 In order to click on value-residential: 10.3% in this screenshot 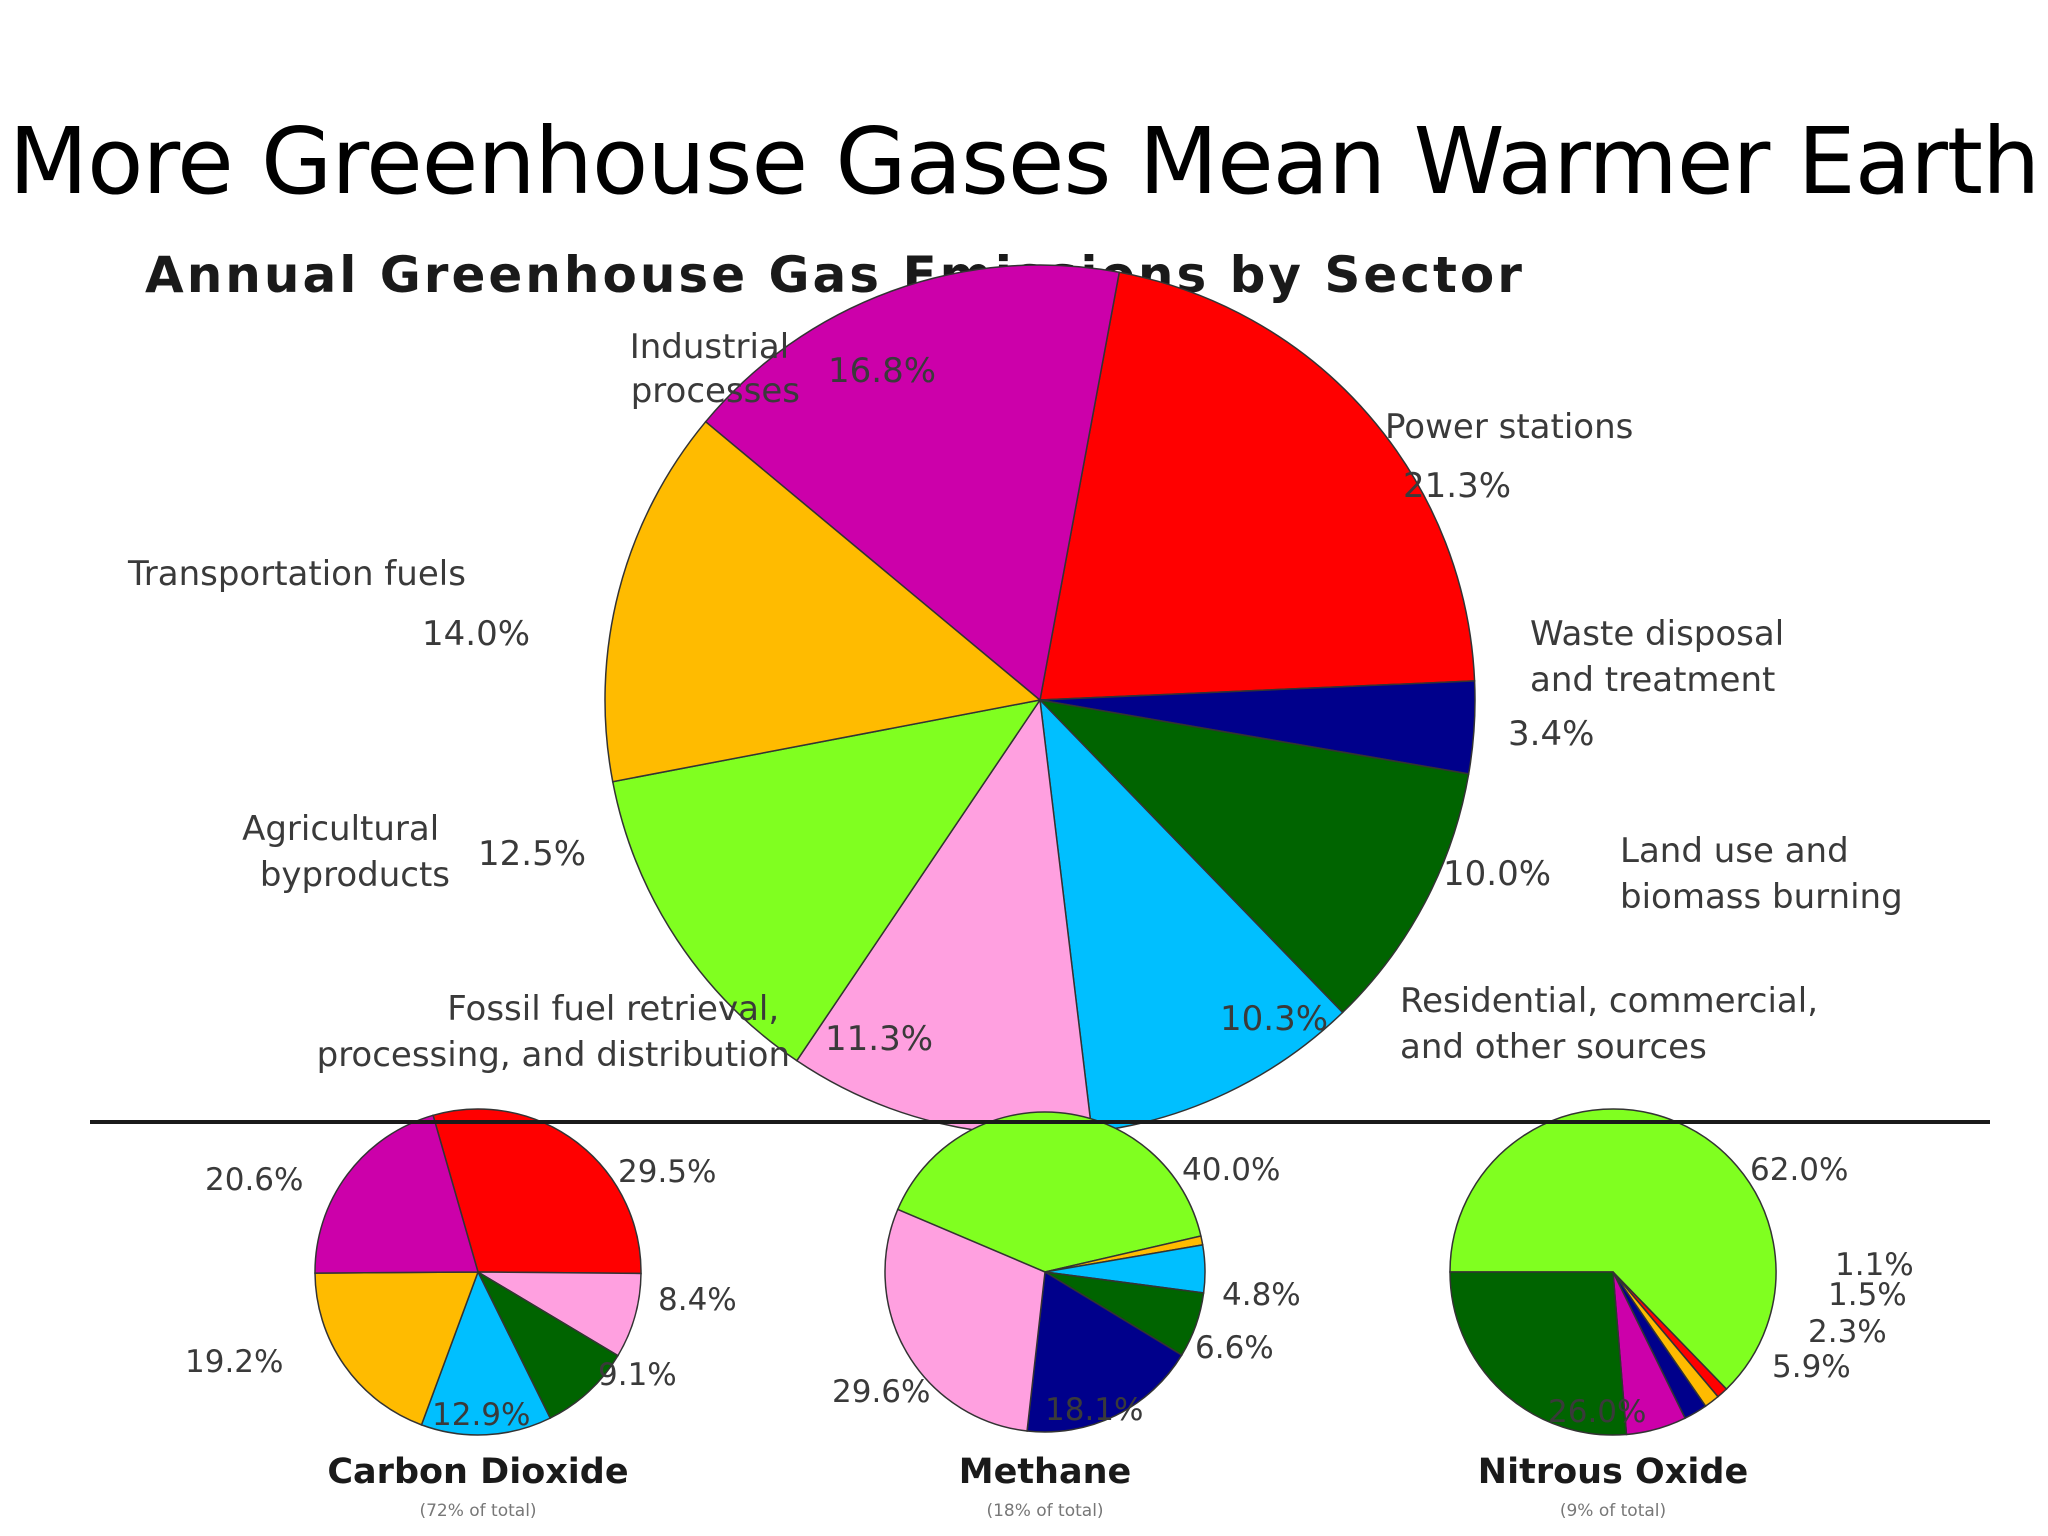, I will do `click(1274, 1019)`.